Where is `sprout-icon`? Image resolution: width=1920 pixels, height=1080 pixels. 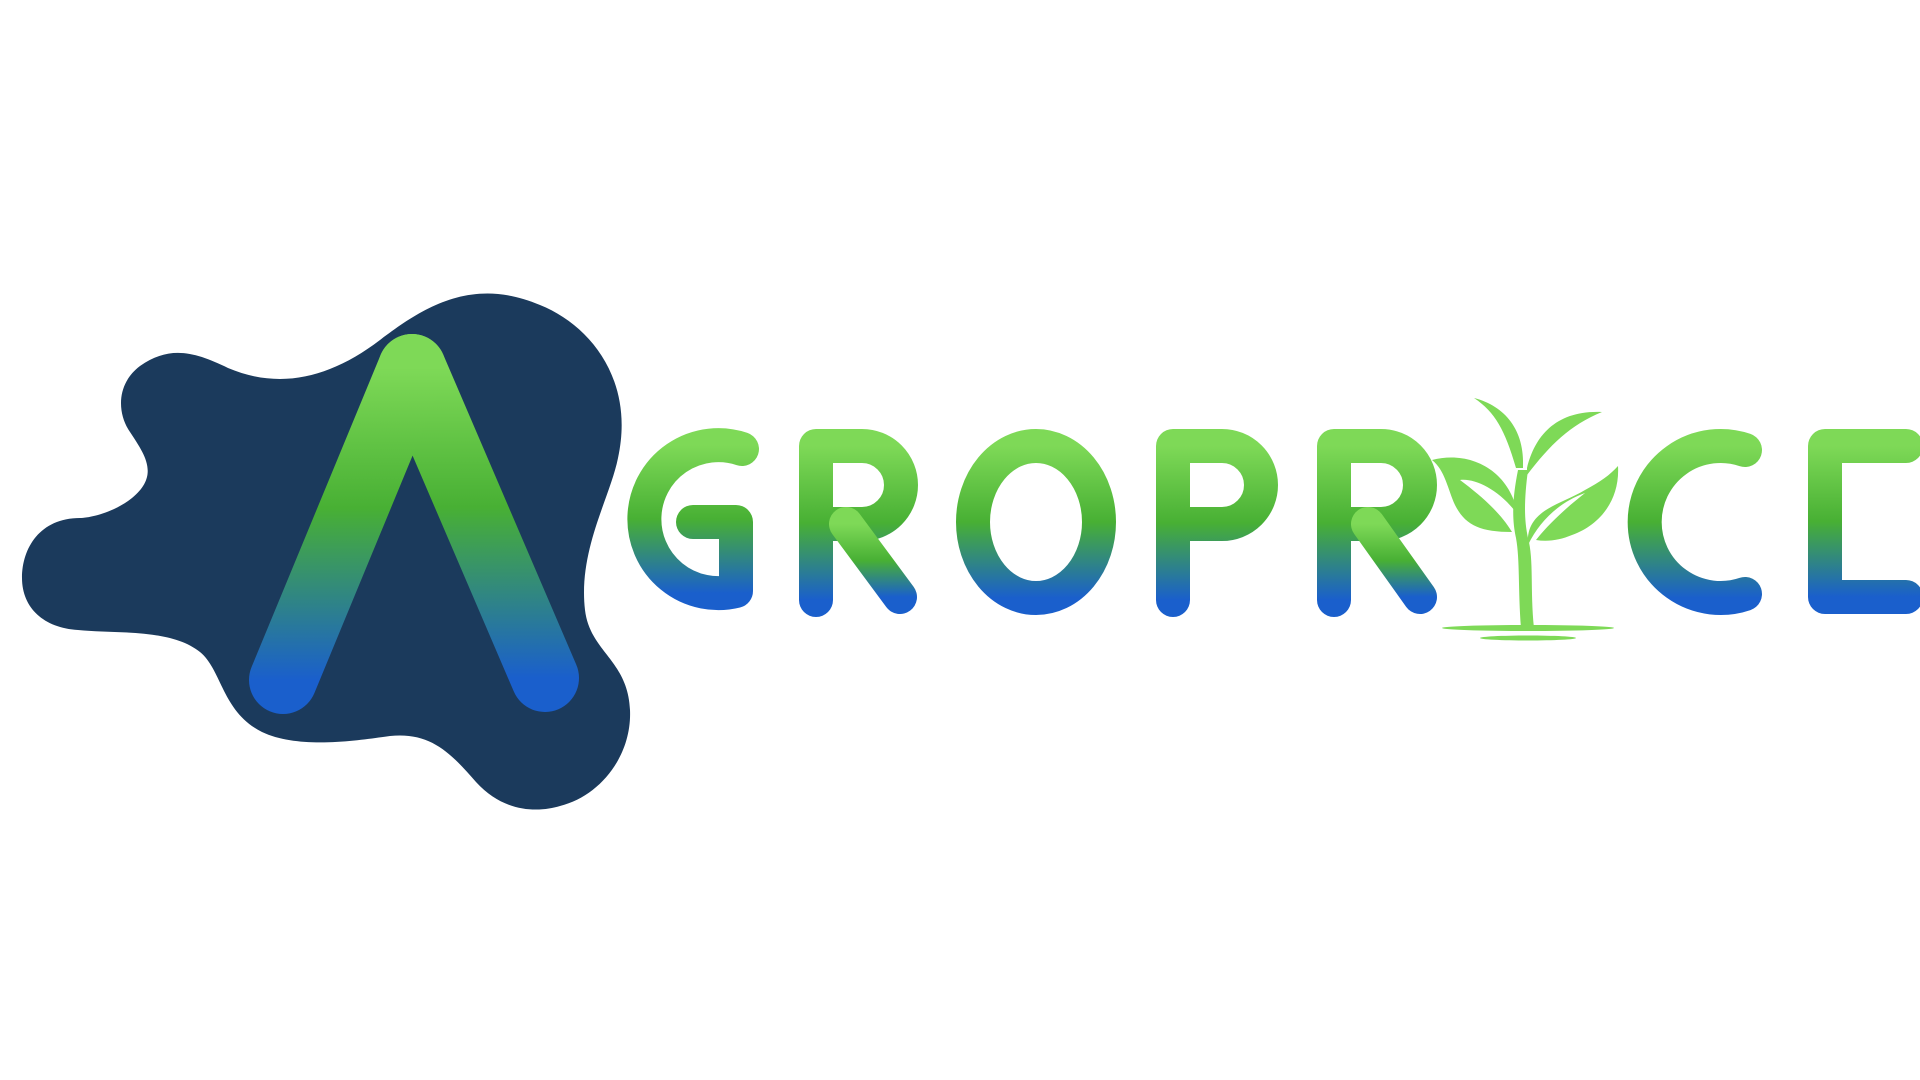
sprout-icon is located at coordinates (1525, 519).